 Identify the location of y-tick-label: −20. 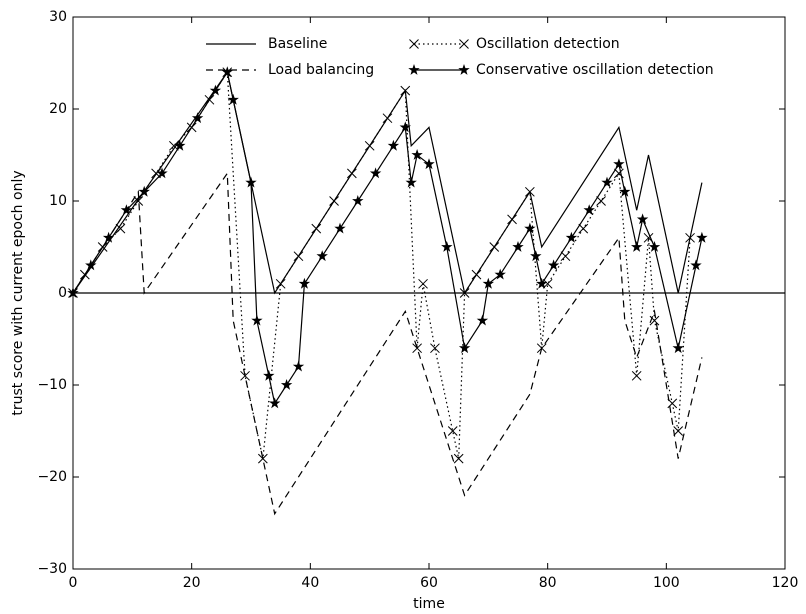
(52, 477).